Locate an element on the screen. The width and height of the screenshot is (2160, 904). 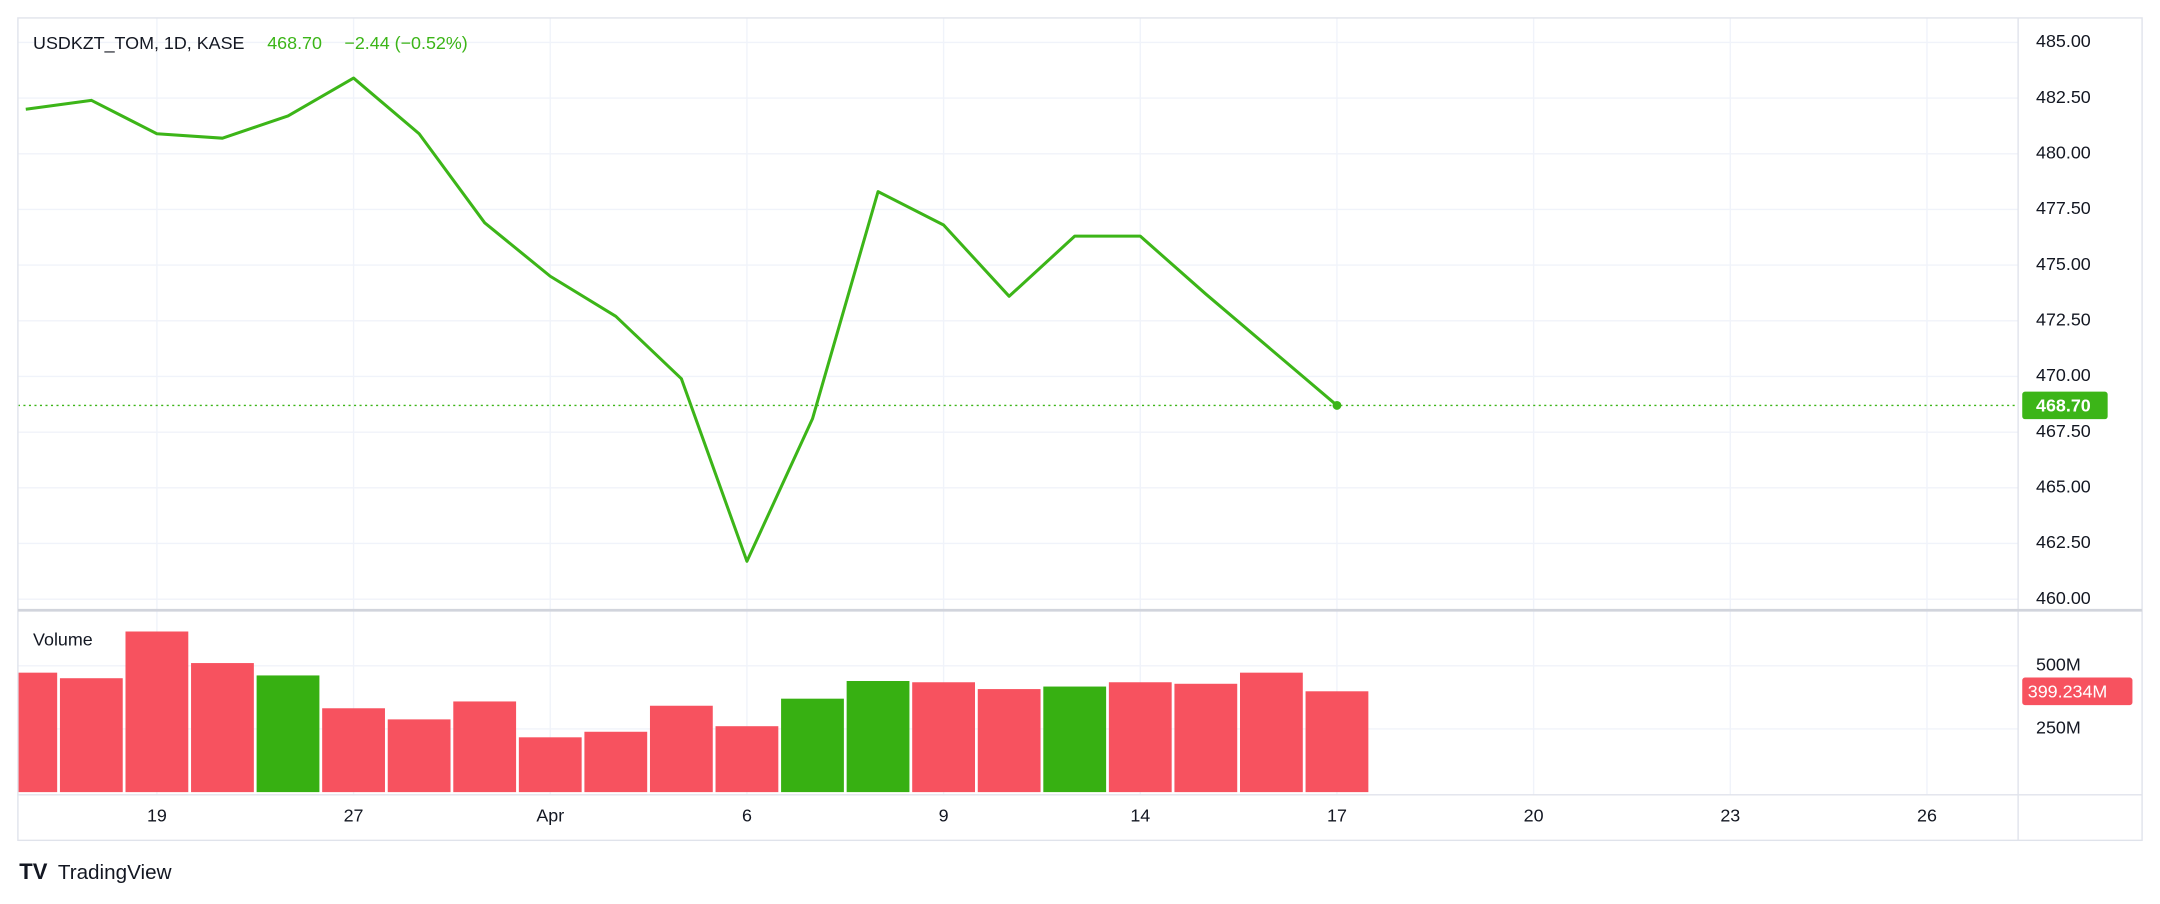
x-tick-label: 20 is located at coordinates (1534, 816).